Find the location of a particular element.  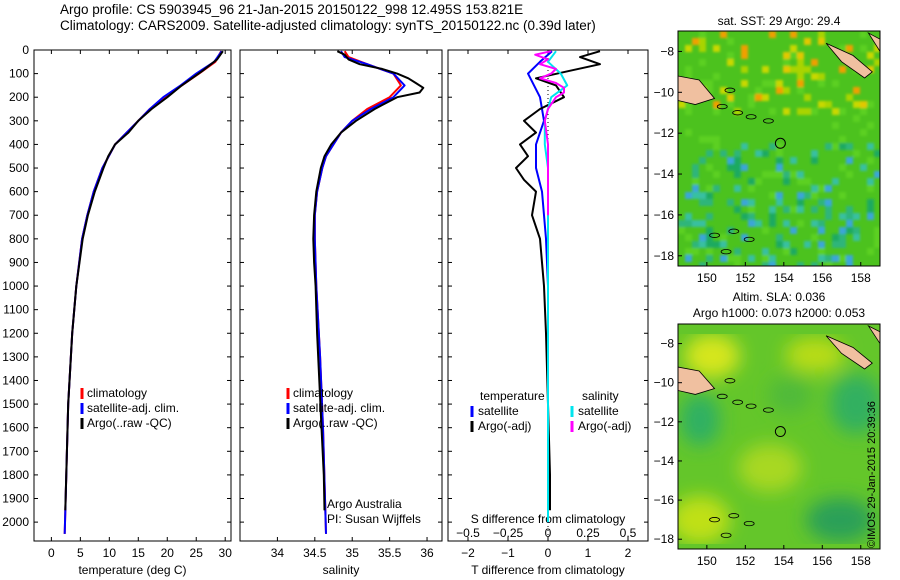

x-tick-label: 1 is located at coordinates (588, 553).